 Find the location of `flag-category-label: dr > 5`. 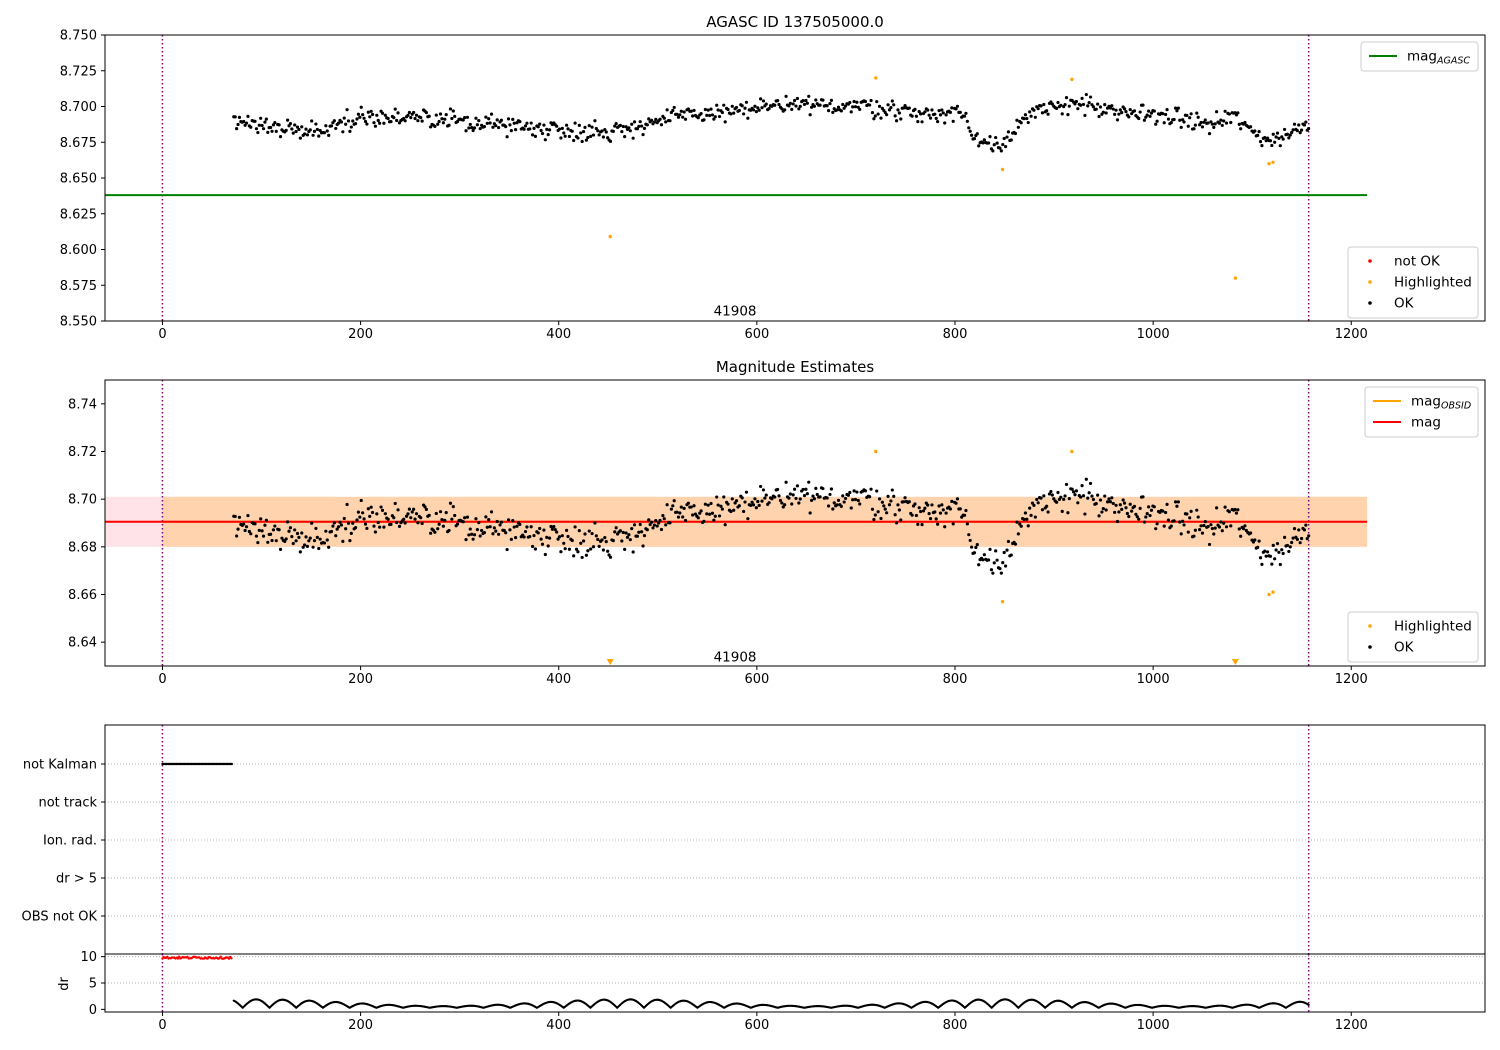

flag-category-label: dr > 5 is located at coordinates (76, 879).